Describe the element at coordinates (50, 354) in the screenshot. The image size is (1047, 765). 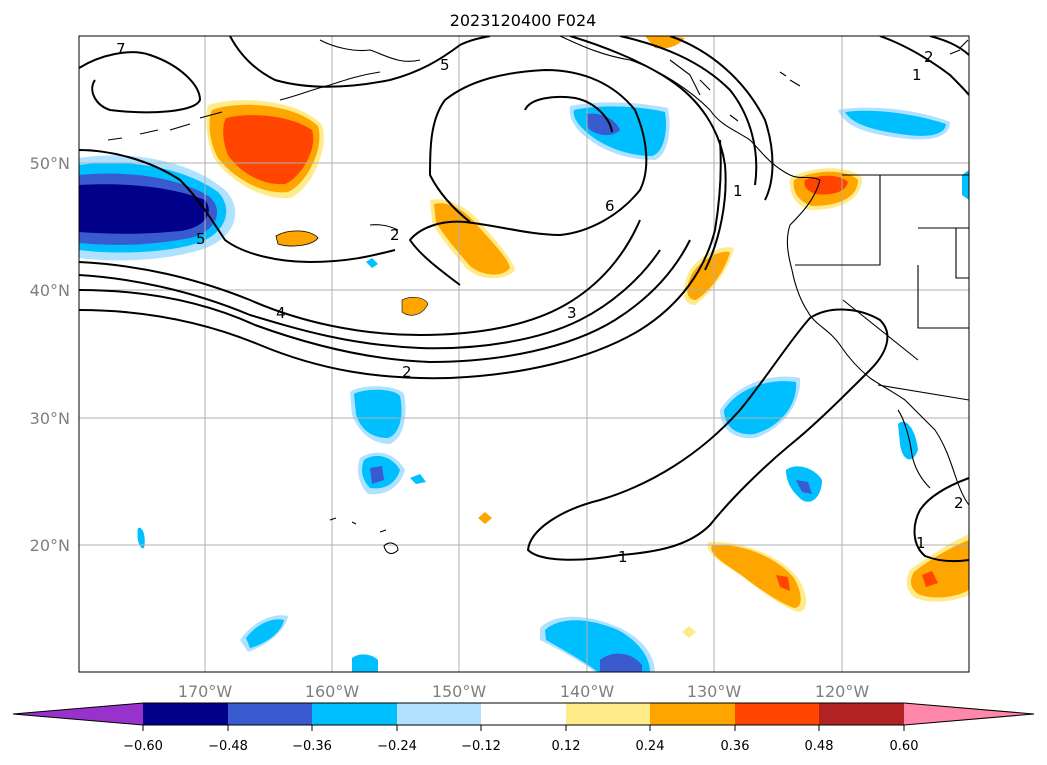
I see `latitude-labels: 50°N 40°N 30°N 20°N` at that location.